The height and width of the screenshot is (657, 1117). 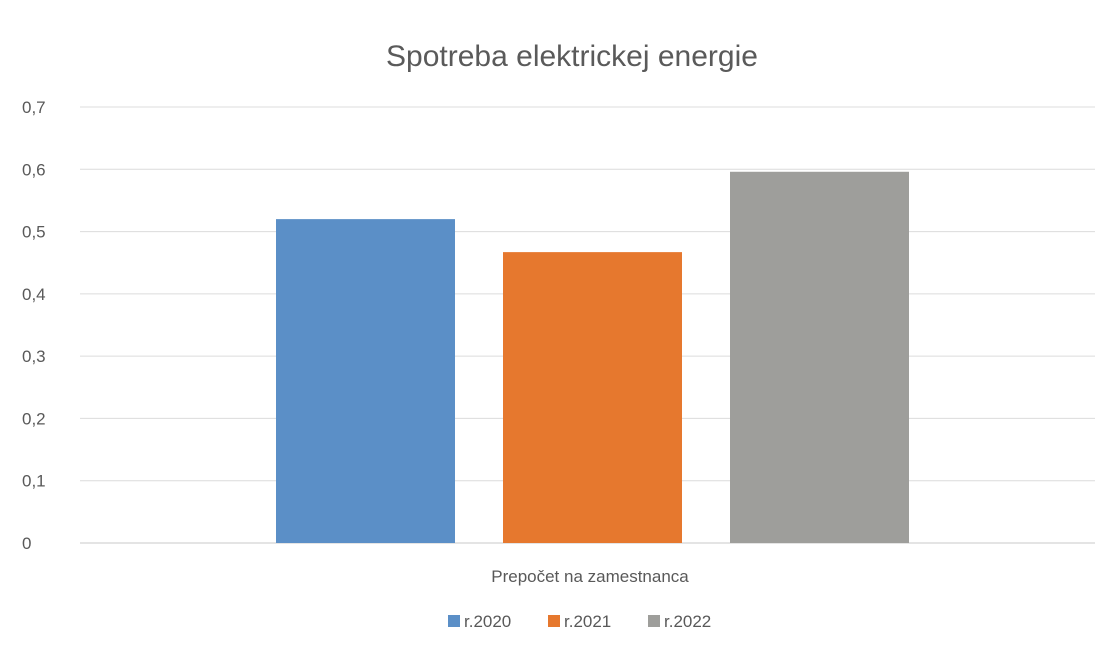 I want to click on category-label: Prepočet na zamestnanca, so click(x=590, y=576).